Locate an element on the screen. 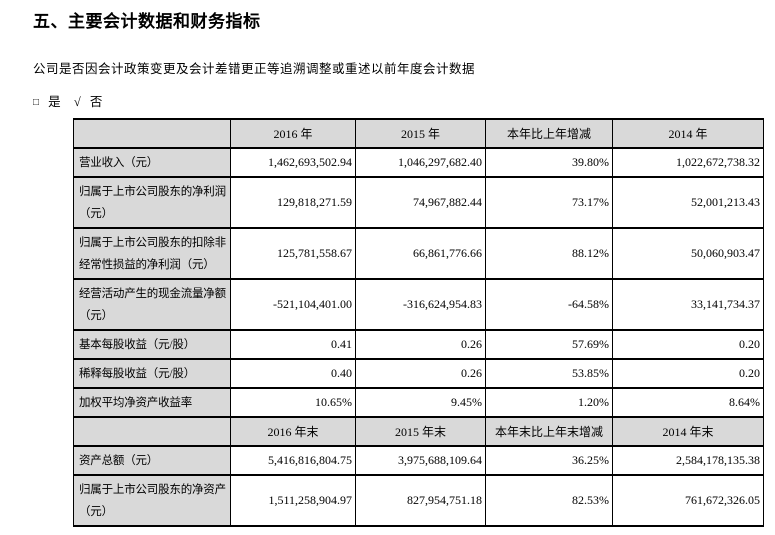 The width and height of the screenshot is (775, 535). column-header: 2016 年末 is located at coordinates (293, 431).